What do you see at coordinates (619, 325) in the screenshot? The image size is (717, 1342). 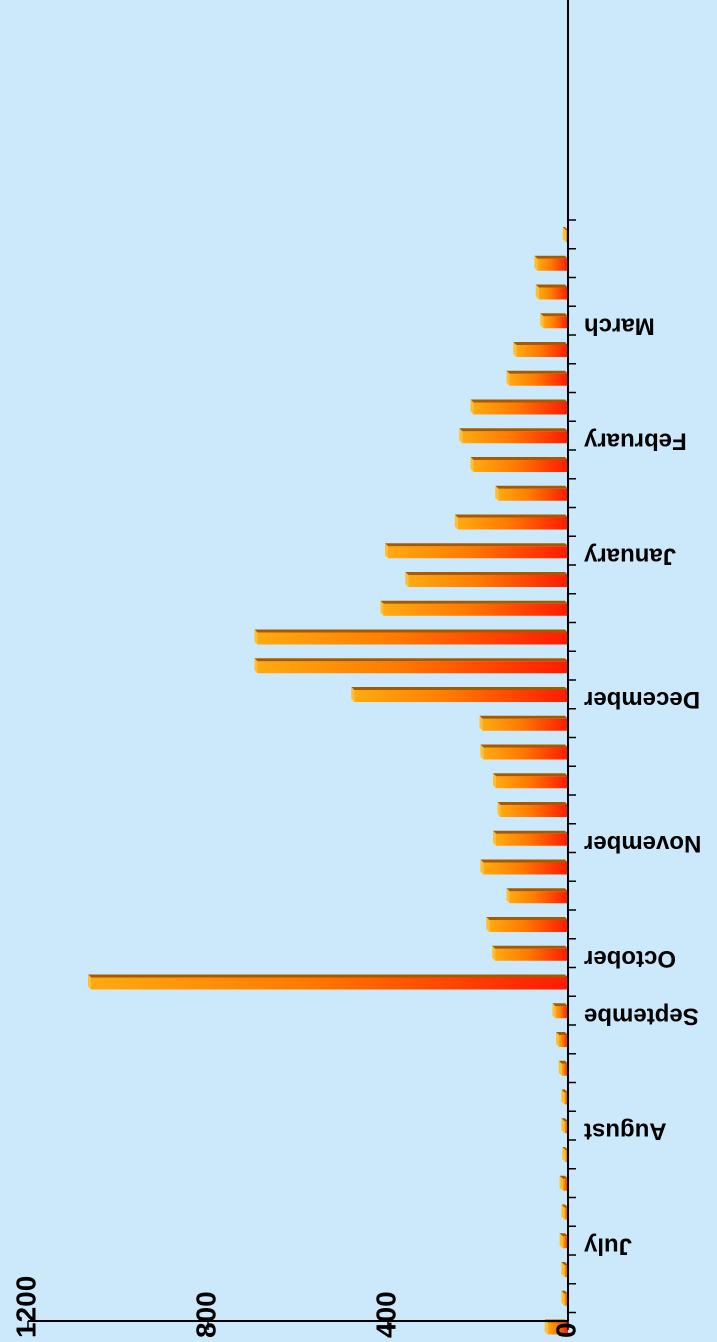 I see `month-label: March` at bounding box center [619, 325].